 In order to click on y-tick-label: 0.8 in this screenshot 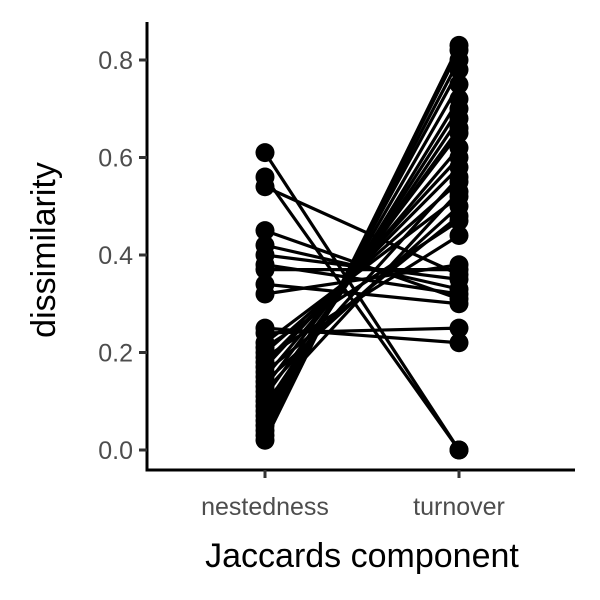, I will do `click(115, 61)`.